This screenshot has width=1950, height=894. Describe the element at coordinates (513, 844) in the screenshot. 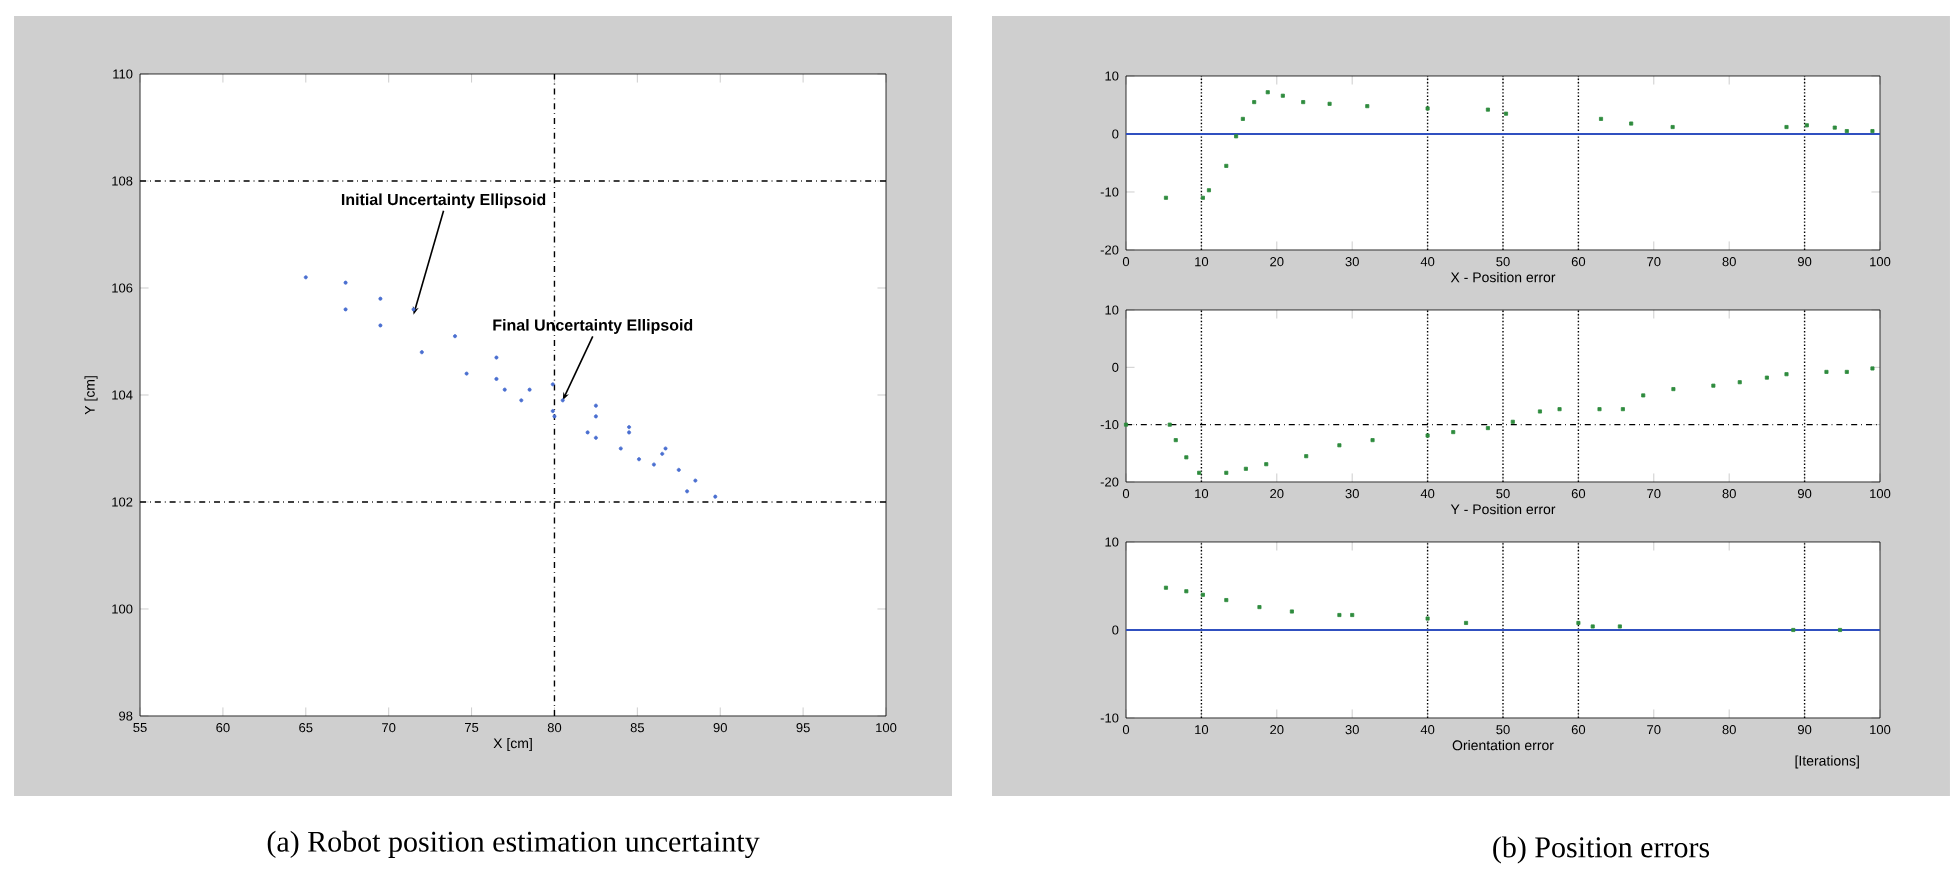

I see `text: (a) Robot position estimation uncertainty` at that location.